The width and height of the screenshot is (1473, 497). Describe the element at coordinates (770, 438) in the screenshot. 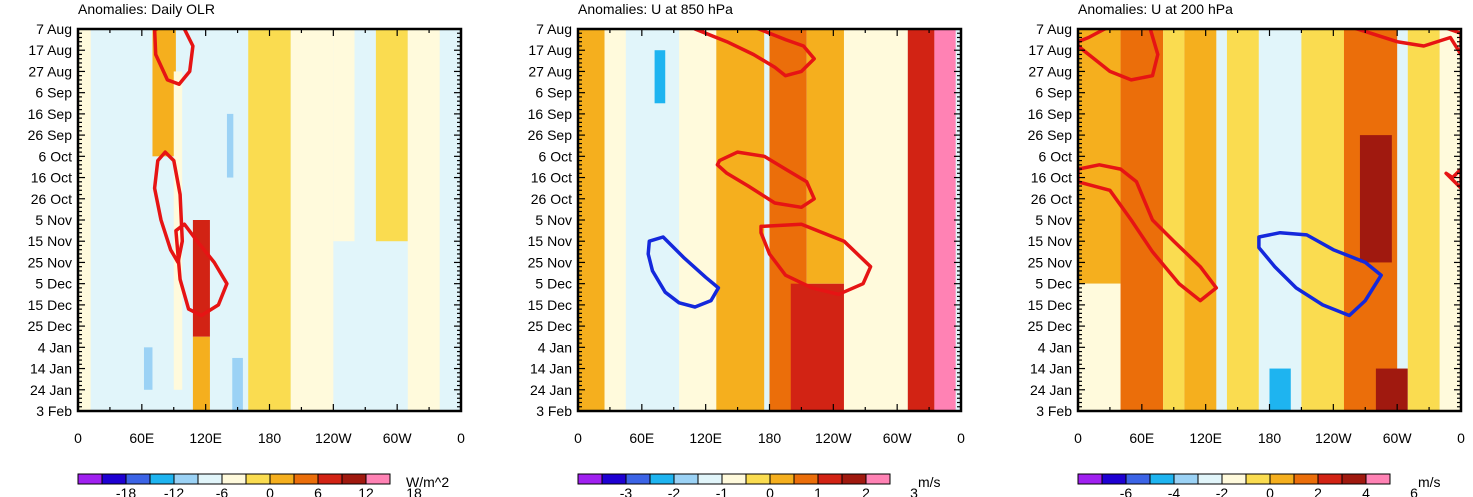

I see `x-tick-label: 180` at that location.